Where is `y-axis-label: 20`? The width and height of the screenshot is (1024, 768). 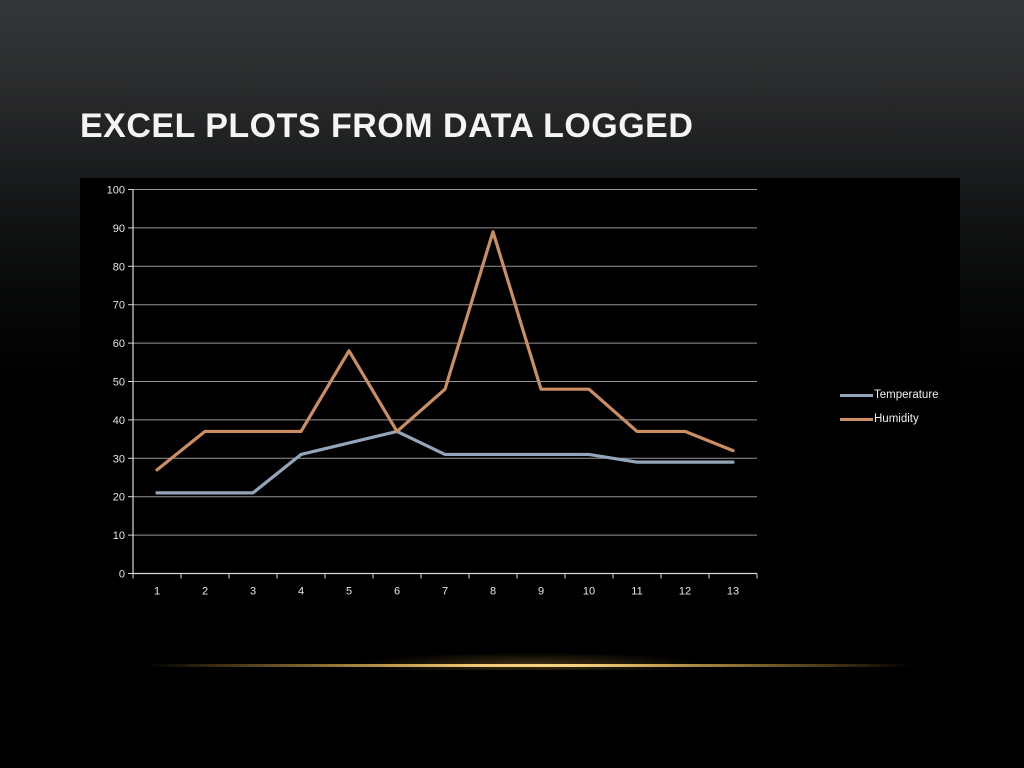 y-axis-label: 20 is located at coordinates (119, 498).